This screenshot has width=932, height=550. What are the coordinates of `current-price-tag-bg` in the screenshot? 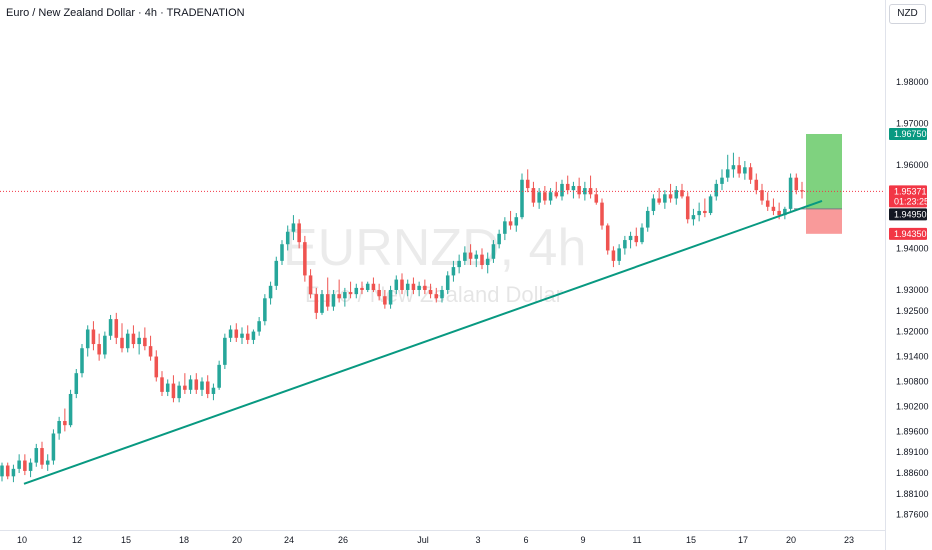 It's located at (908, 196).